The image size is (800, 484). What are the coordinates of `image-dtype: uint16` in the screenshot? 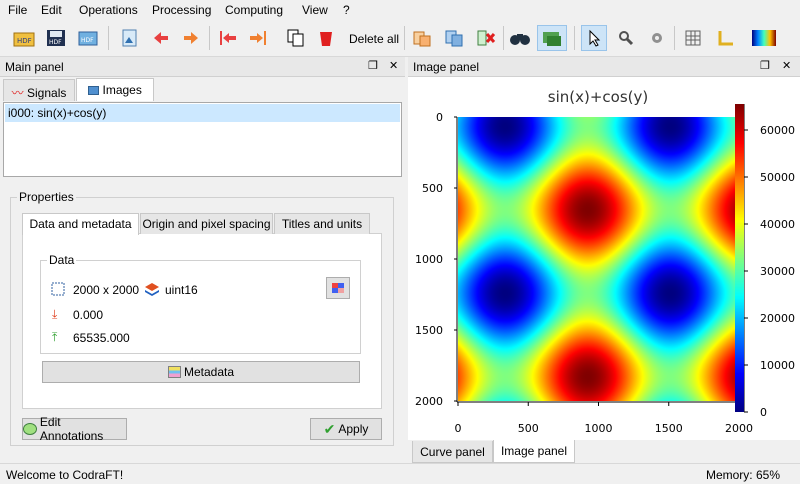 It's located at (181, 290).